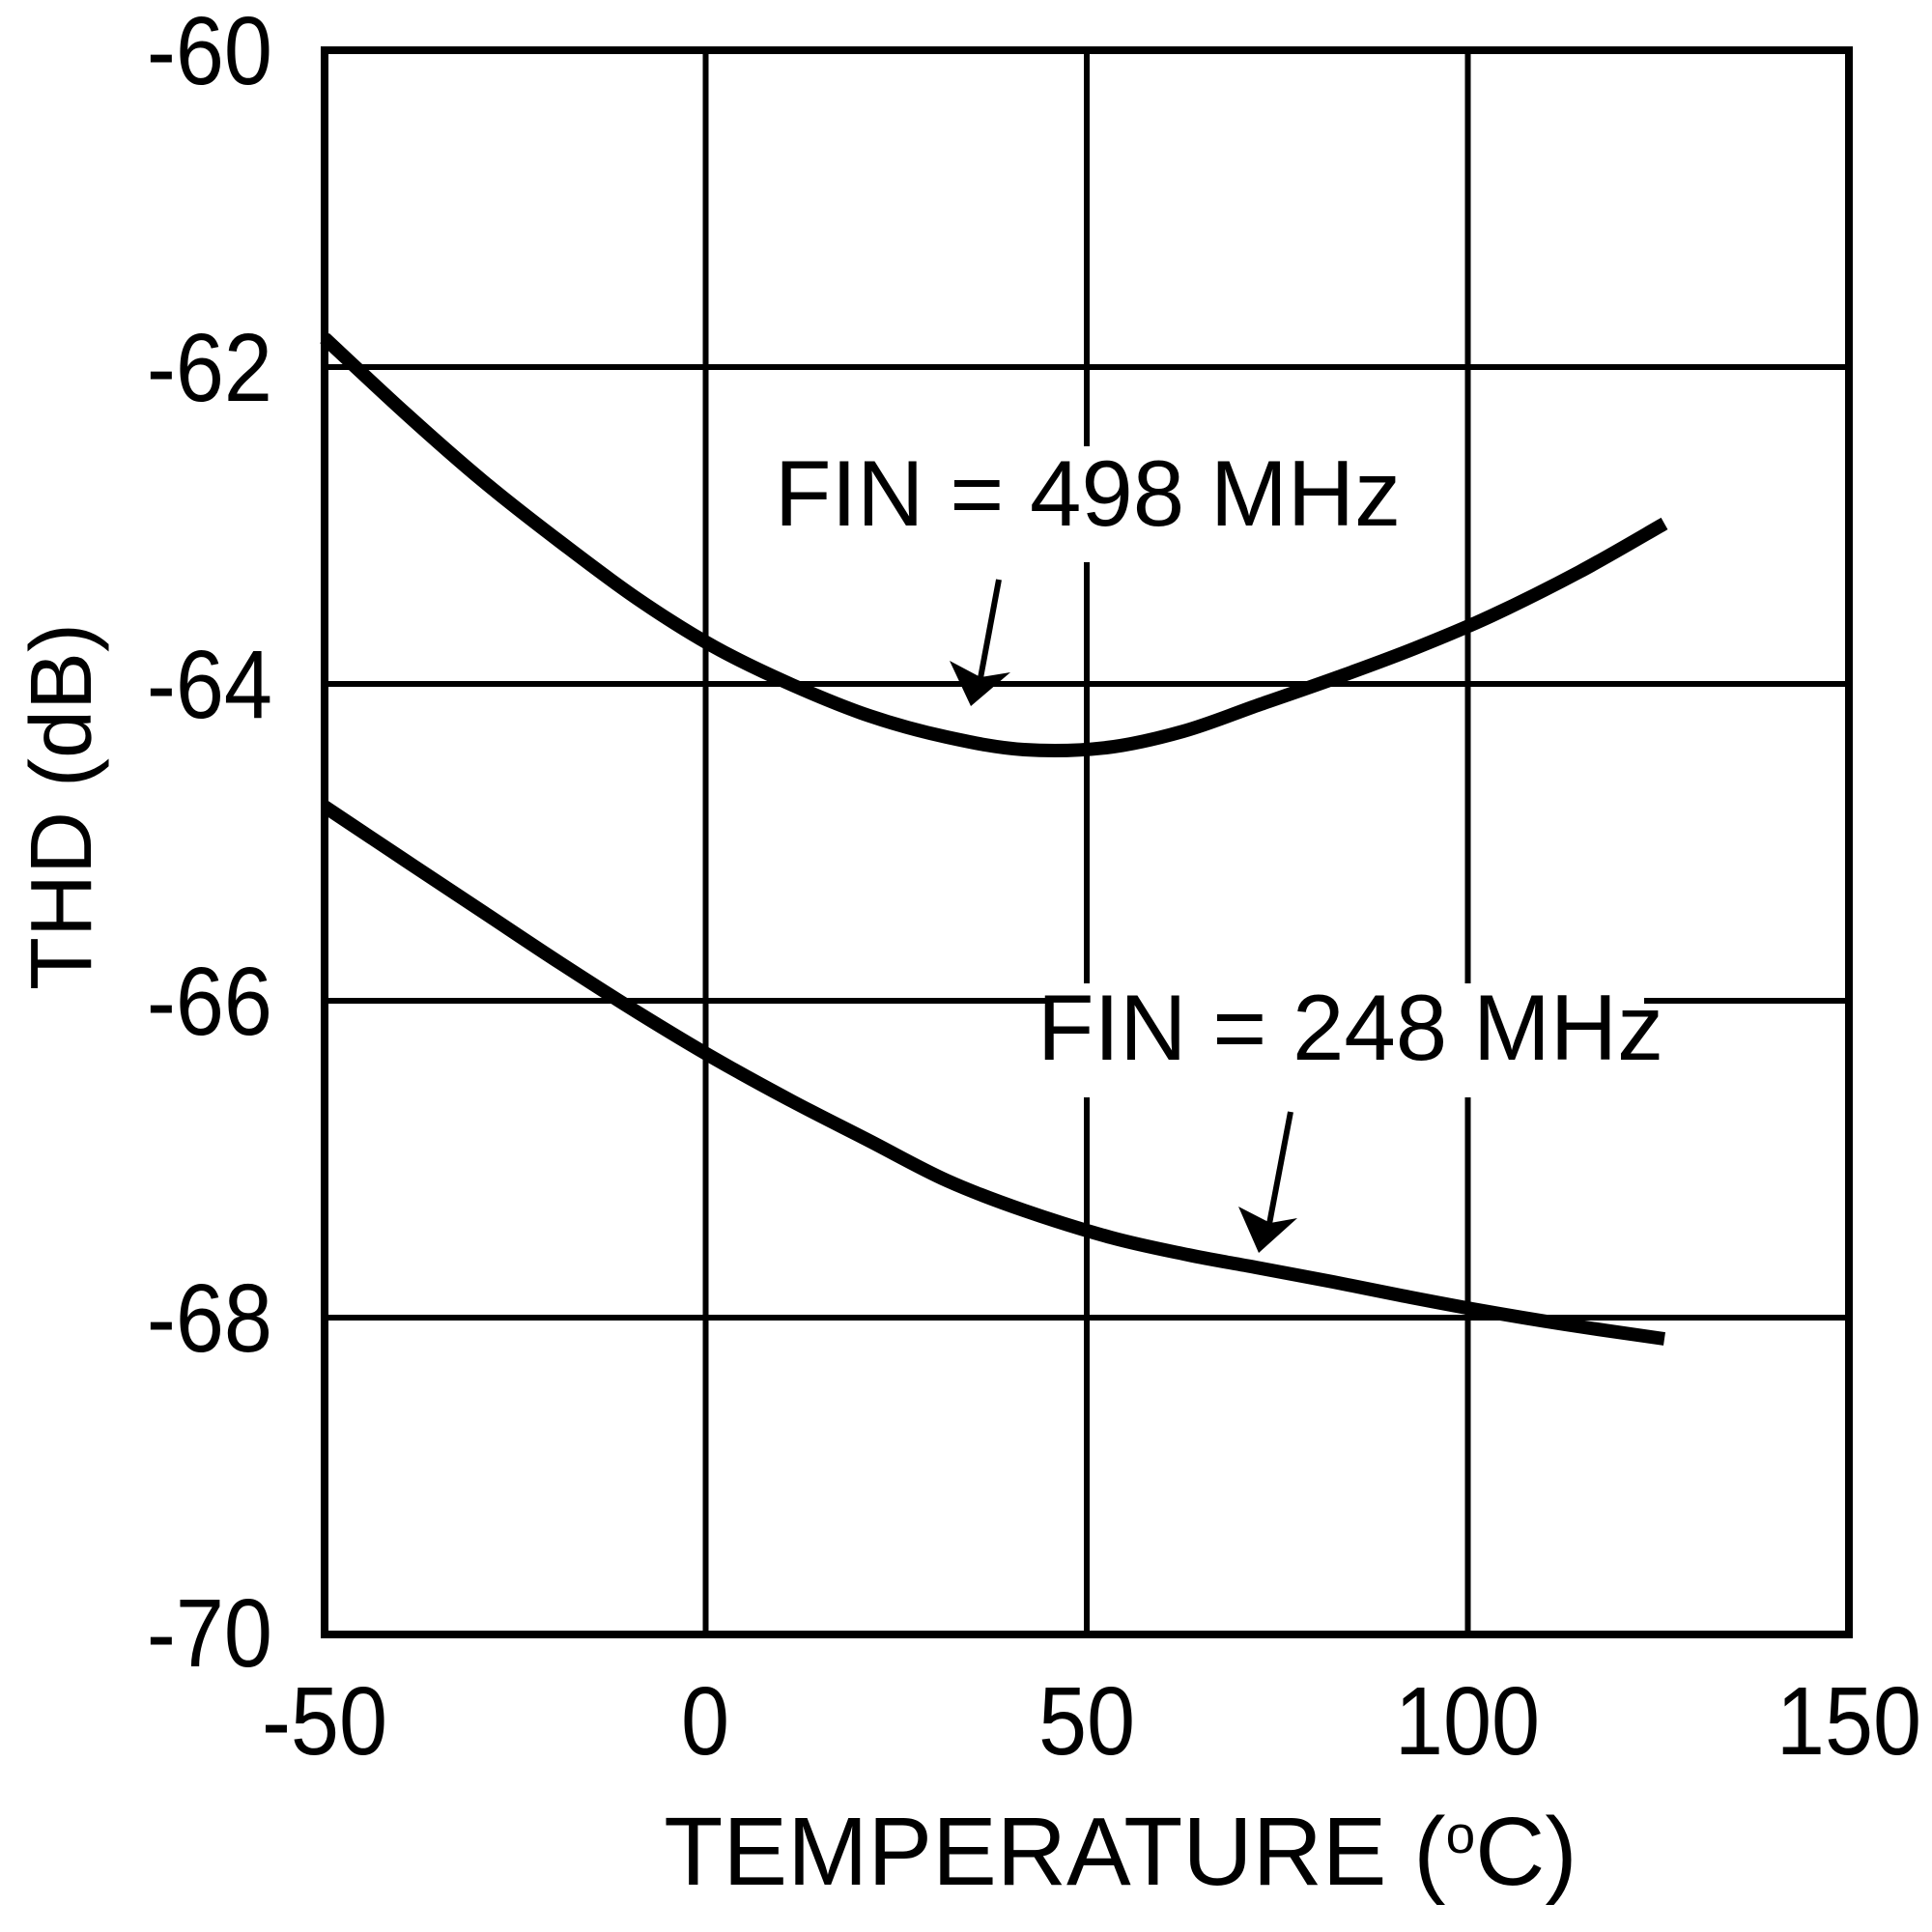 The height and width of the screenshot is (1932, 1932). Describe the element at coordinates (209, 1002) in the screenshot. I see `svg-text: -66` at that location.